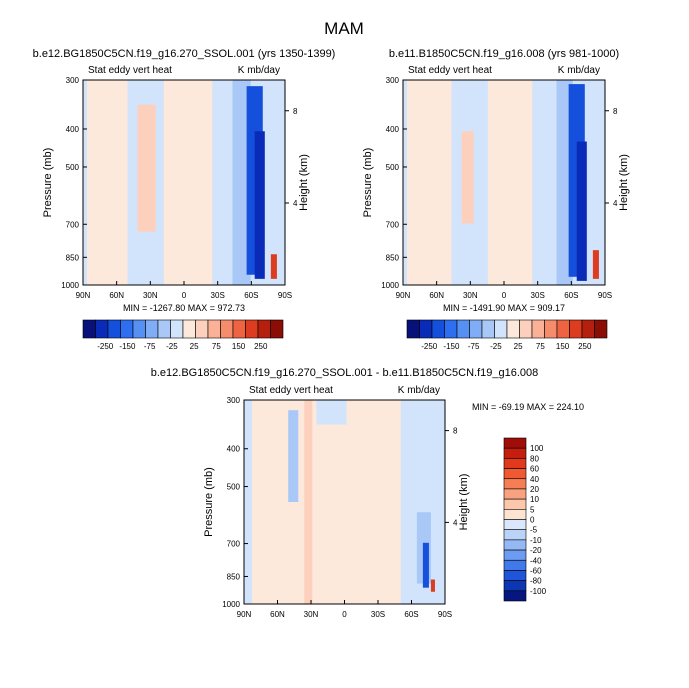 The height and width of the screenshot is (688, 689). Describe the element at coordinates (390, 285) in the screenshot. I see `y-tick-label: 1000` at that location.